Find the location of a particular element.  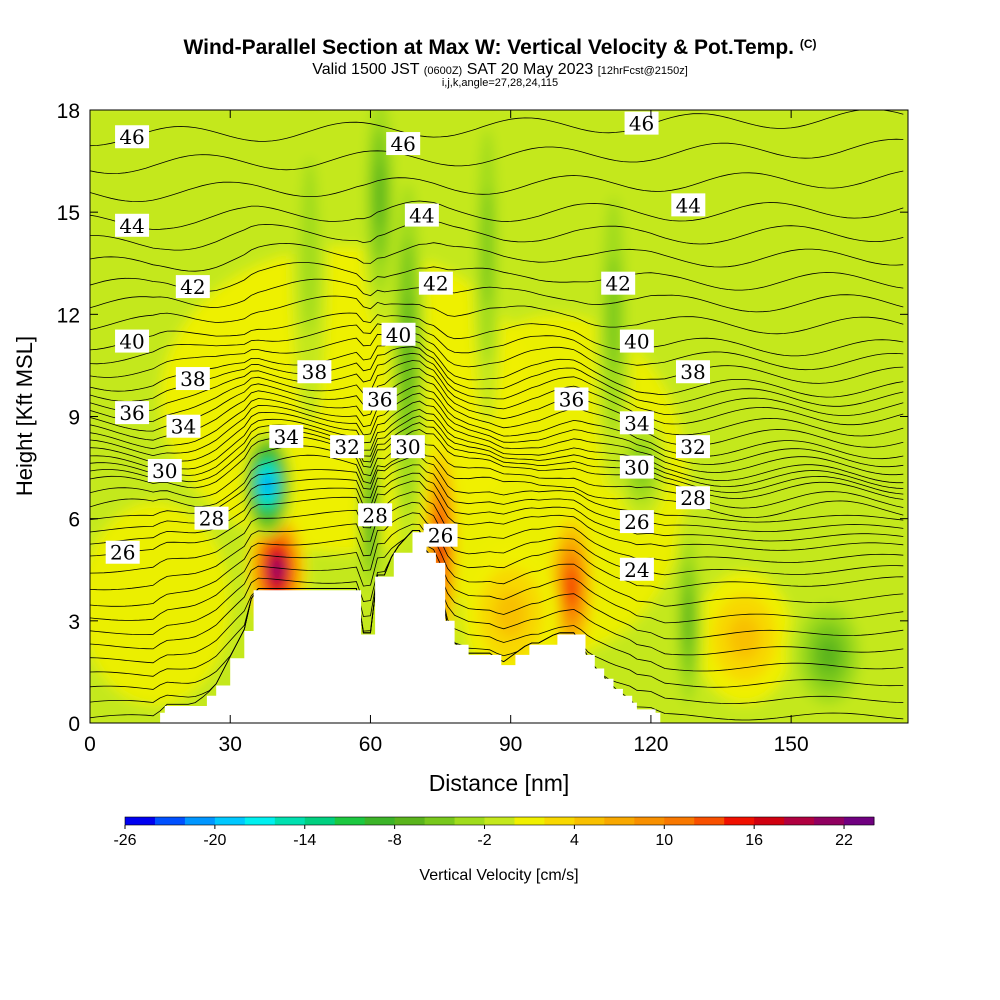

contour-label: 42 is located at coordinates (618, 283).